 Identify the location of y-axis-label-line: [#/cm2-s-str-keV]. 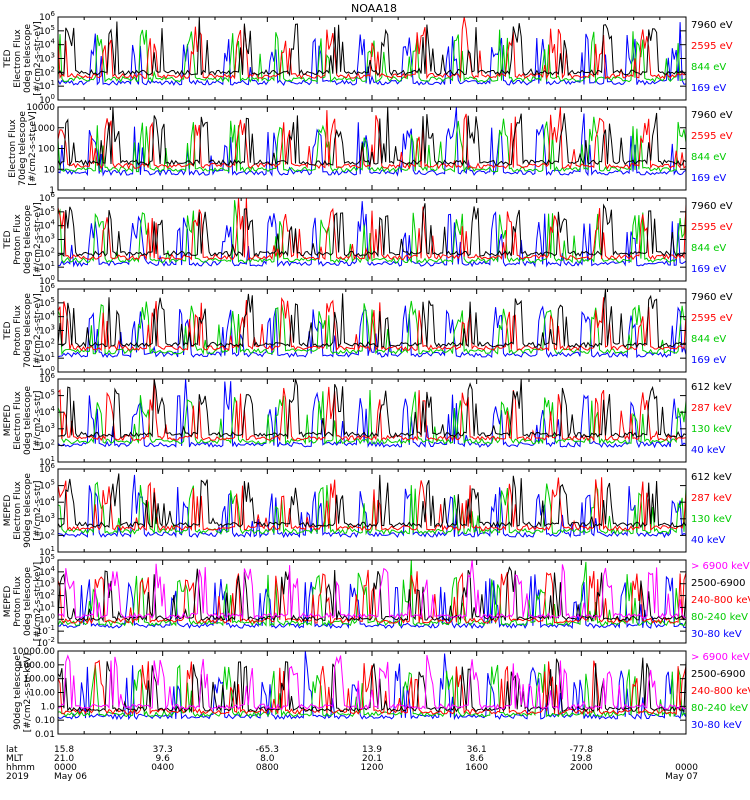
(28, 692).